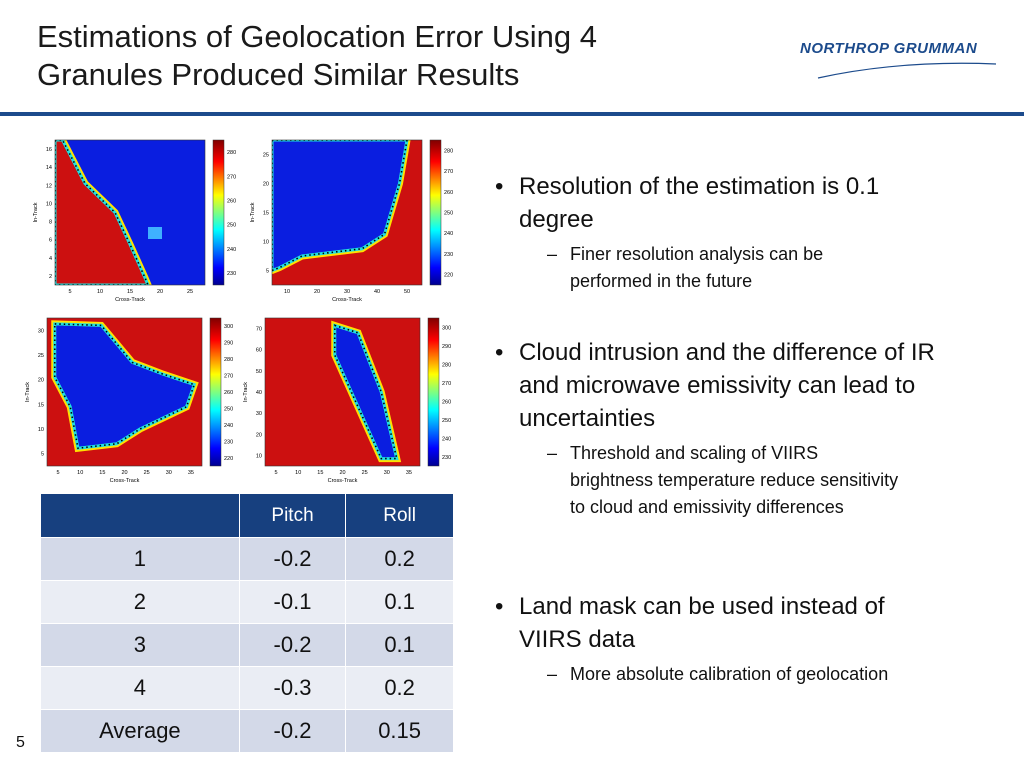  Describe the element at coordinates (292, 515) in the screenshot. I see `column-header: Pitch` at that location.